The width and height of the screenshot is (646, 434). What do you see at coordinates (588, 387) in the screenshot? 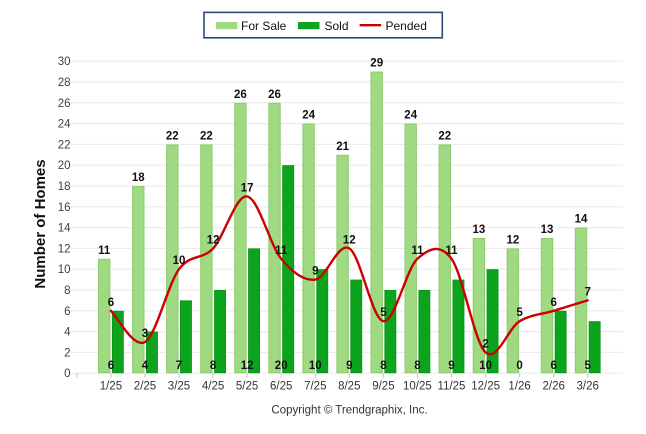
I see `svg-text: 3/26` at bounding box center [588, 387].